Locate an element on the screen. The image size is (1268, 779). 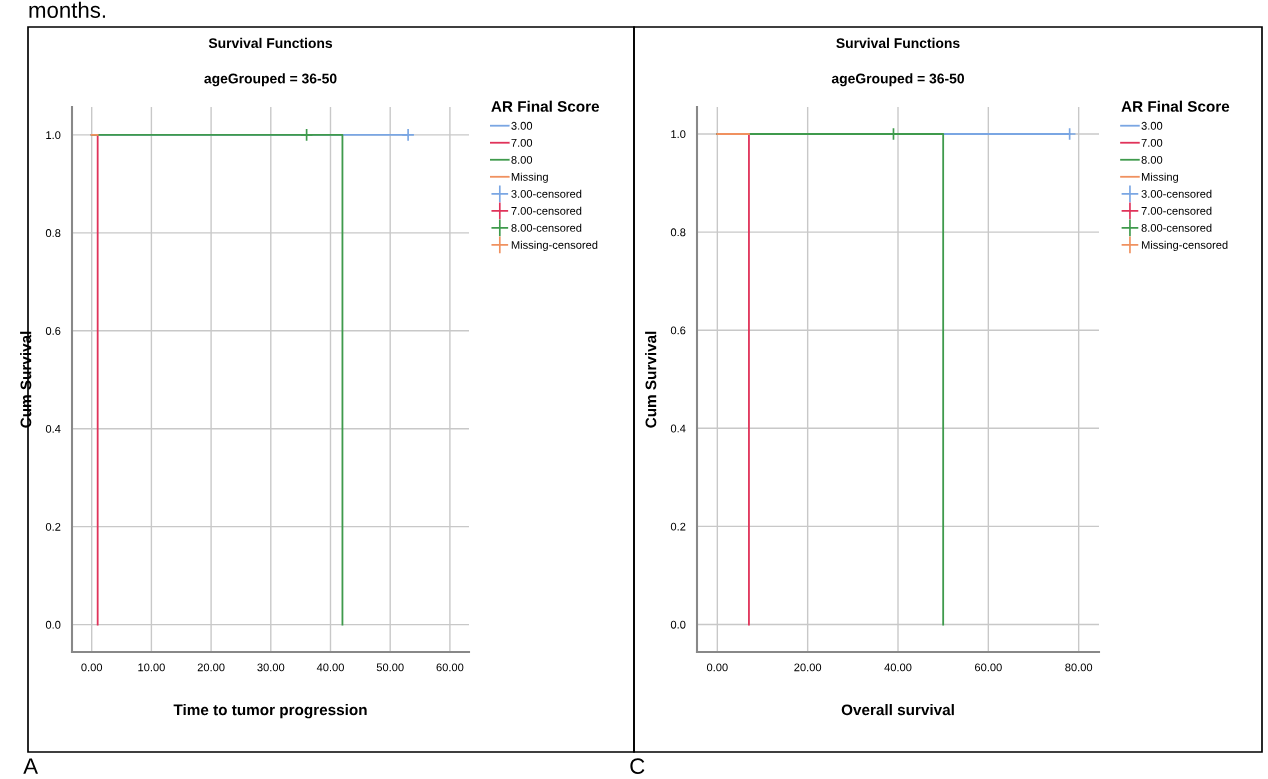
text: months. is located at coordinates (67, 9).